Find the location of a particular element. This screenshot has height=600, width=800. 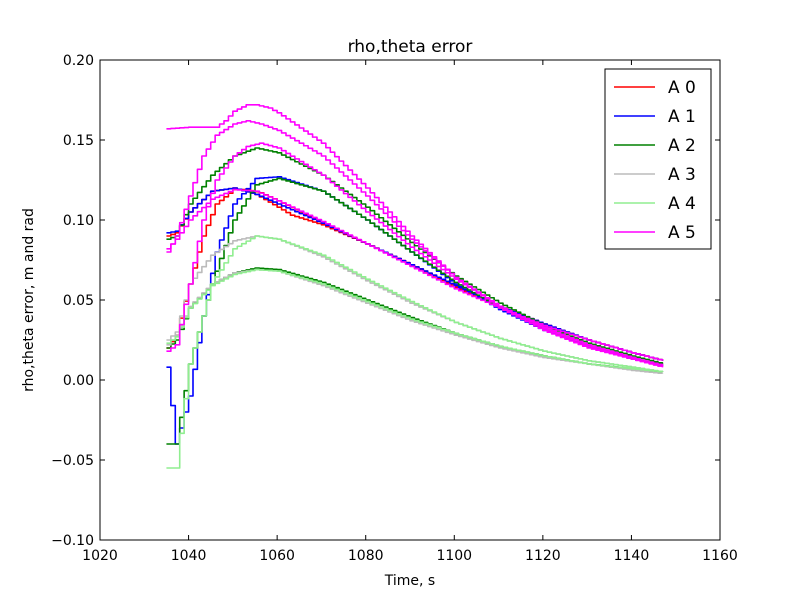

legend-label: A 5 is located at coordinates (682, 233).